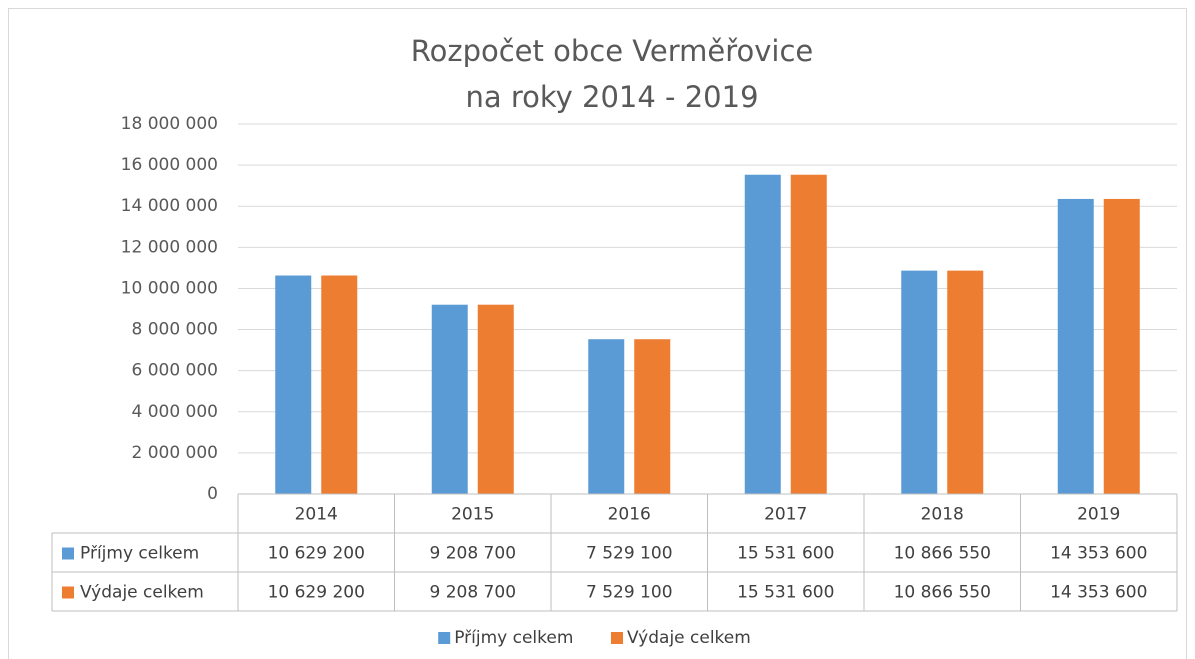 The width and height of the screenshot is (1195, 659). Describe the element at coordinates (316, 515) in the screenshot. I see `x-tick-label: 2014` at that location.